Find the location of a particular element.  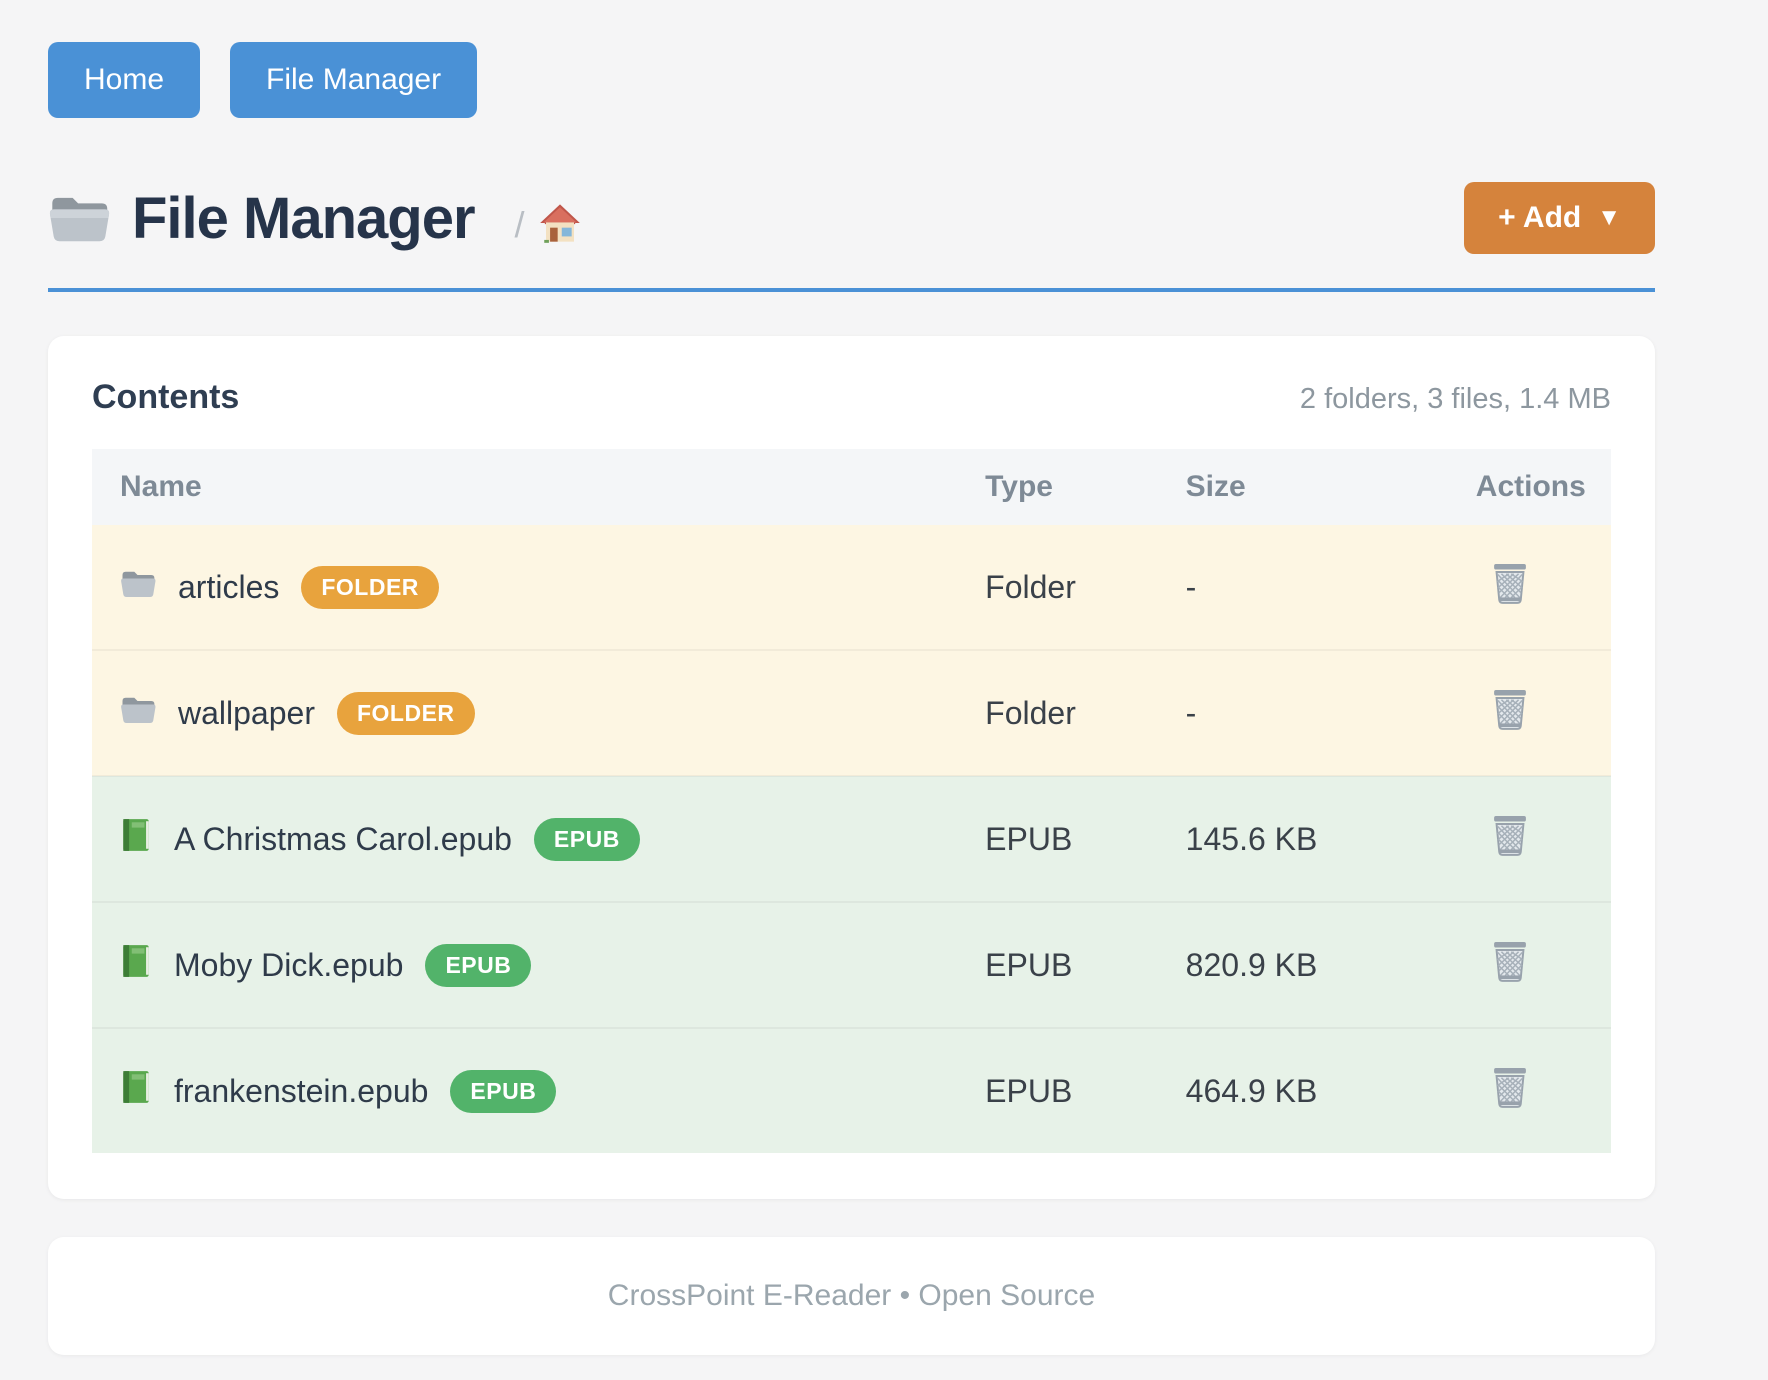

table-row: wallpaper FOLDER Folder - is located at coordinates (851, 713).